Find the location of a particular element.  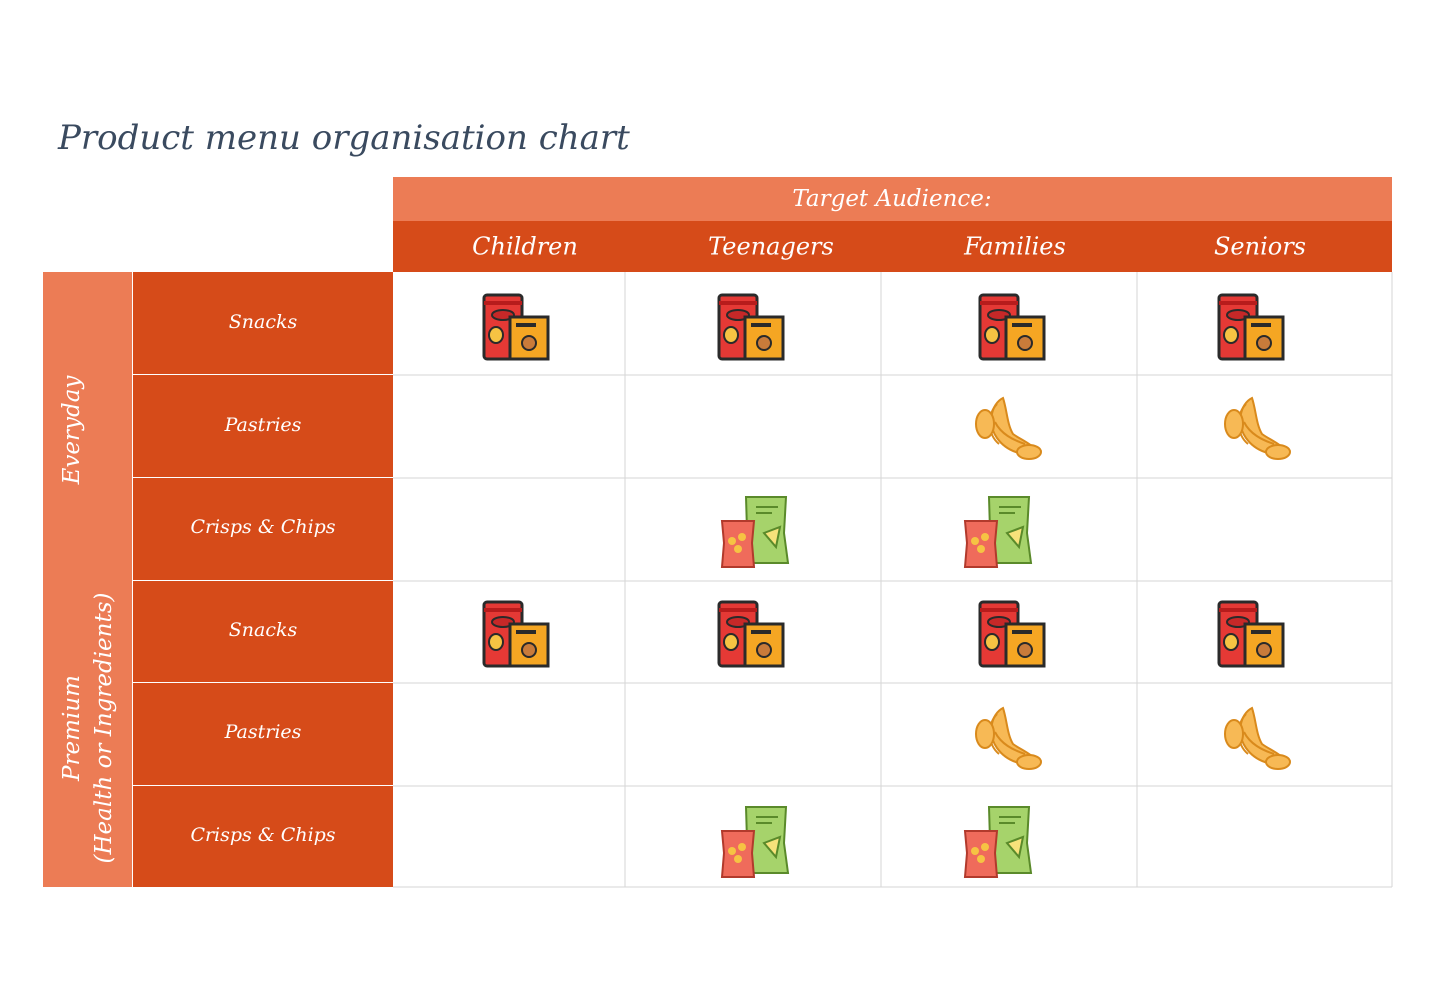

header-band is located at coordinates (892, 199).